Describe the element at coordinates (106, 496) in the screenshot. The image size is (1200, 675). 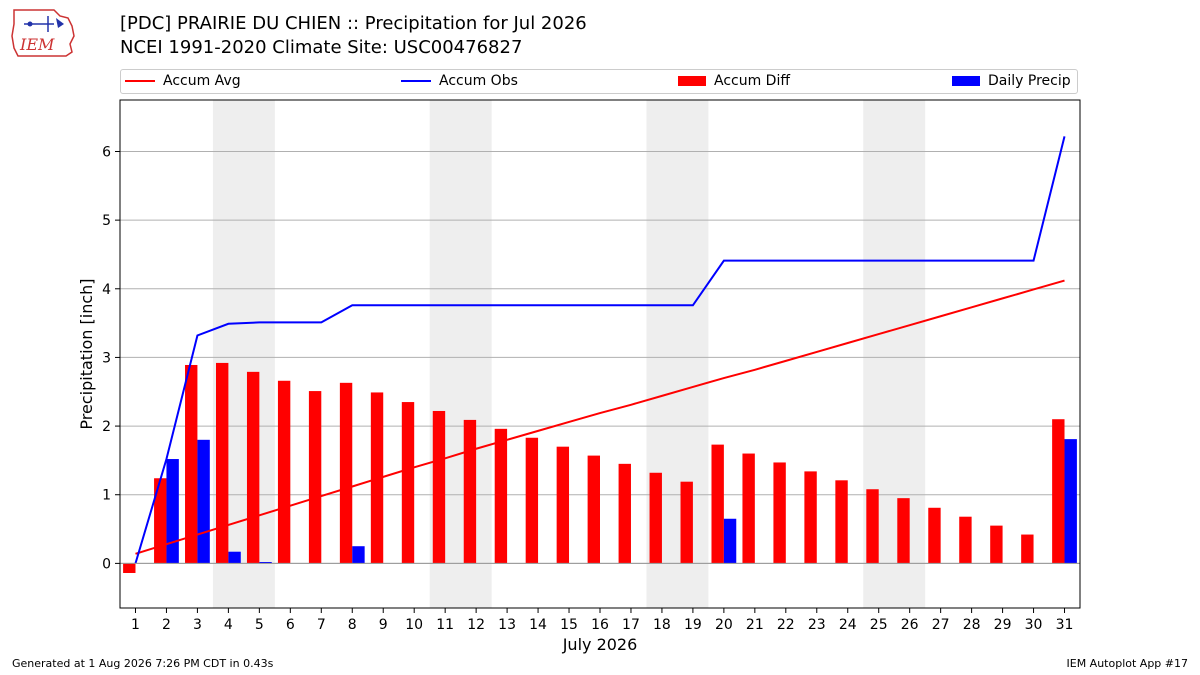
I see `ytick-label-1: 1` at that location.